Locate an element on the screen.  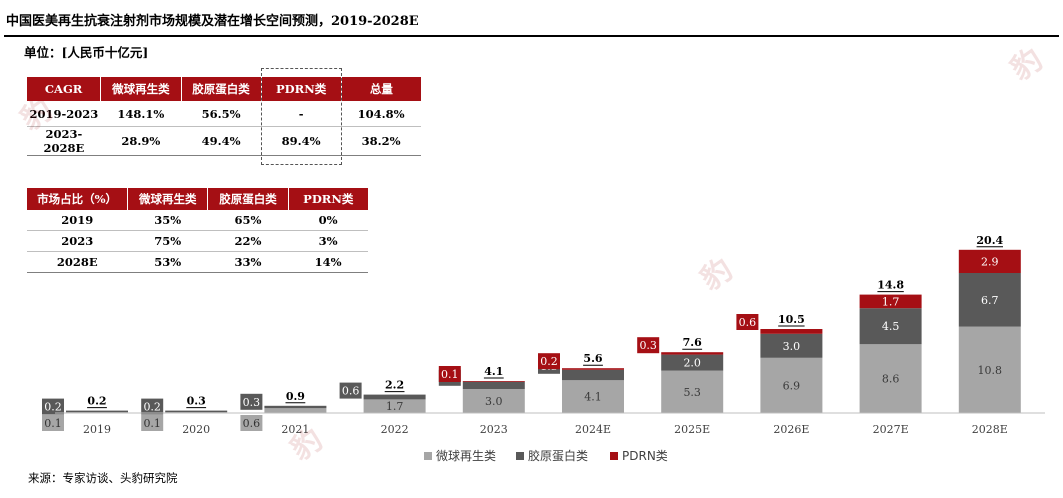
segment-label: 5.3 is located at coordinates (692, 392).